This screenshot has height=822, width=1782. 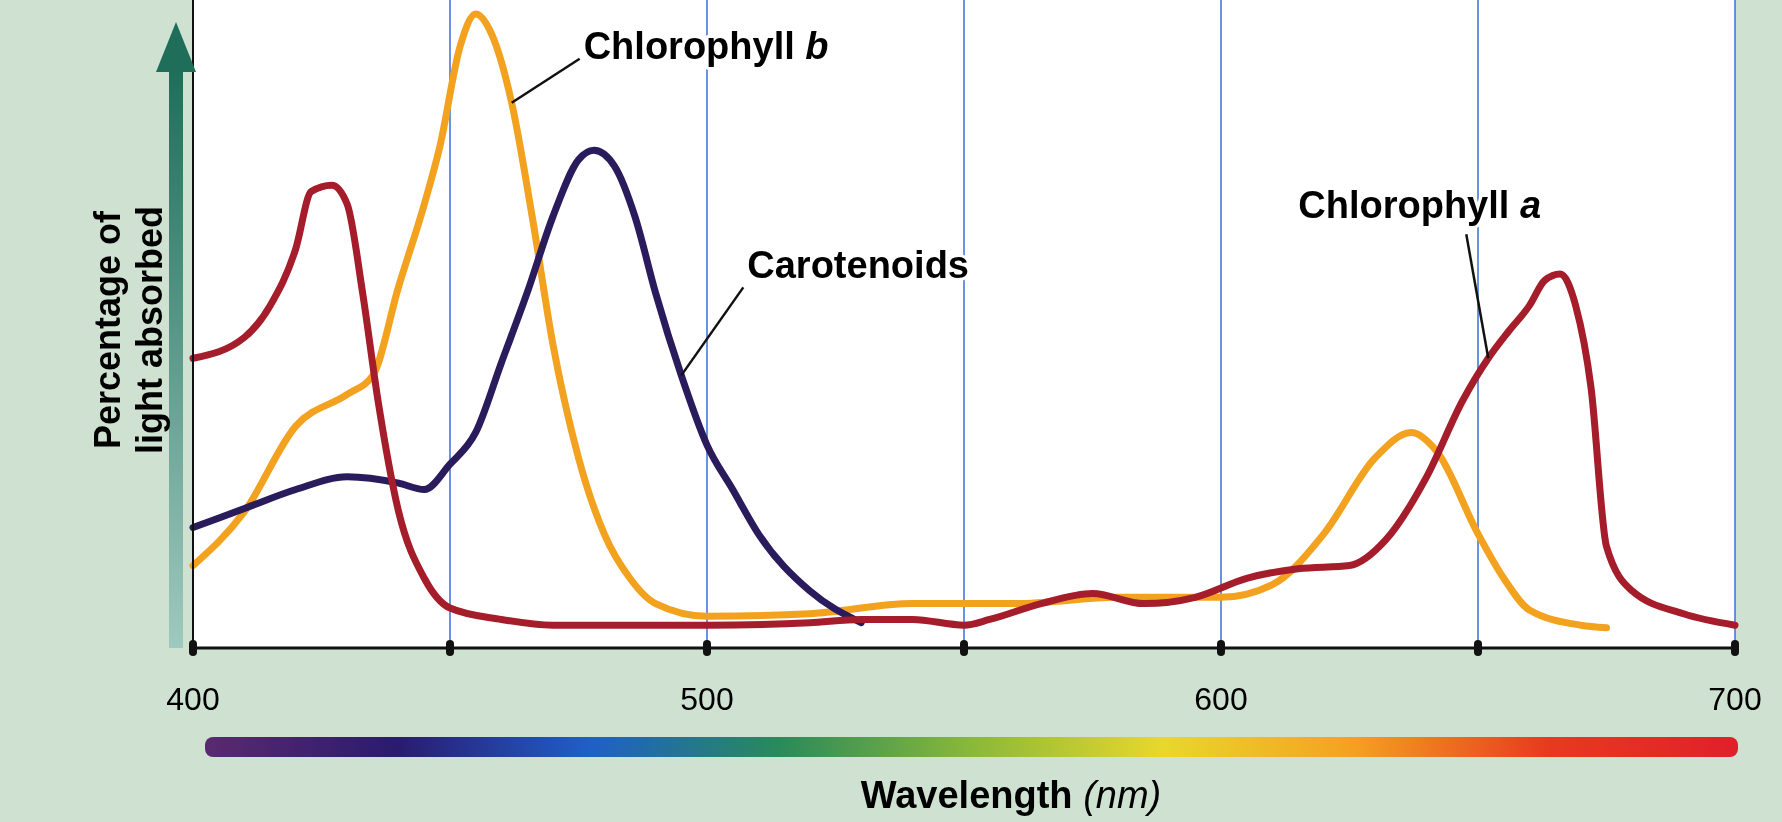 What do you see at coordinates (193, 699) in the screenshot?
I see `x-tick-label: 400` at bounding box center [193, 699].